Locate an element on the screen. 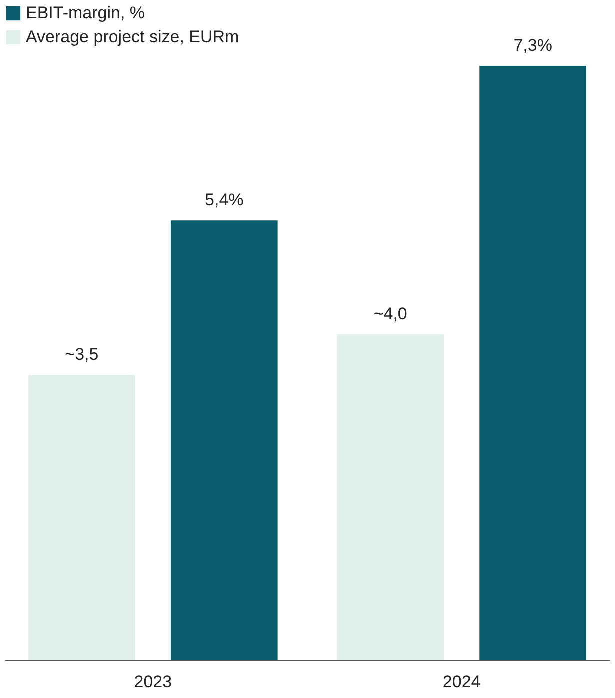 The height and width of the screenshot is (698, 615). data-label: ~4,0 is located at coordinates (391, 314).